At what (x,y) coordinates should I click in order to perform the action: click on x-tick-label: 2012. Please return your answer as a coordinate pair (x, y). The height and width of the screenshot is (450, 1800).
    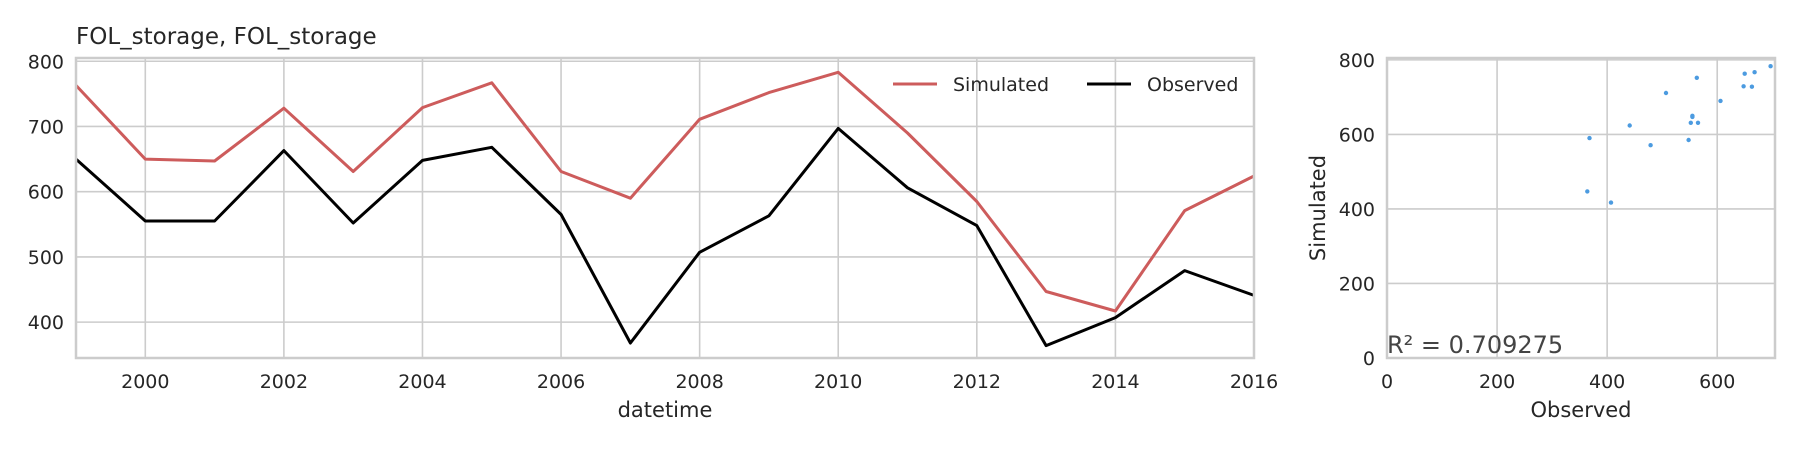
    Looking at the image, I should click on (977, 382).